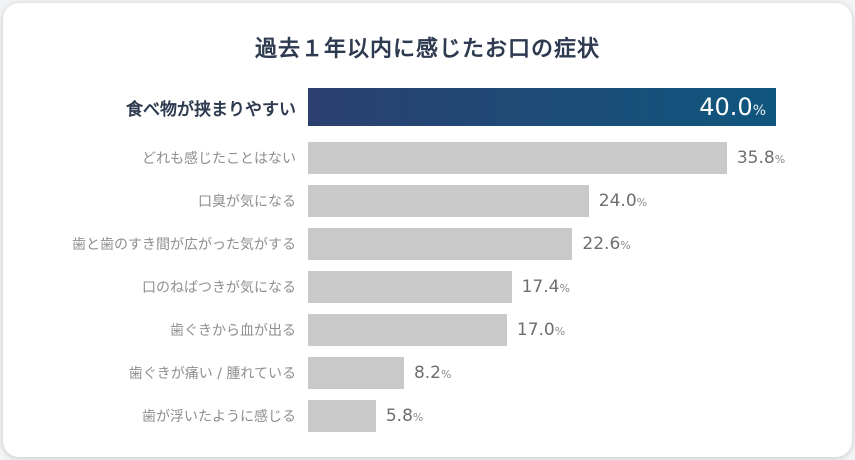 The height and width of the screenshot is (460, 855). What do you see at coordinates (212, 374) in the screenshot?
I see `category-label: 歯ぐきが痛い / 腫れている` at bounding box center [212, 374].